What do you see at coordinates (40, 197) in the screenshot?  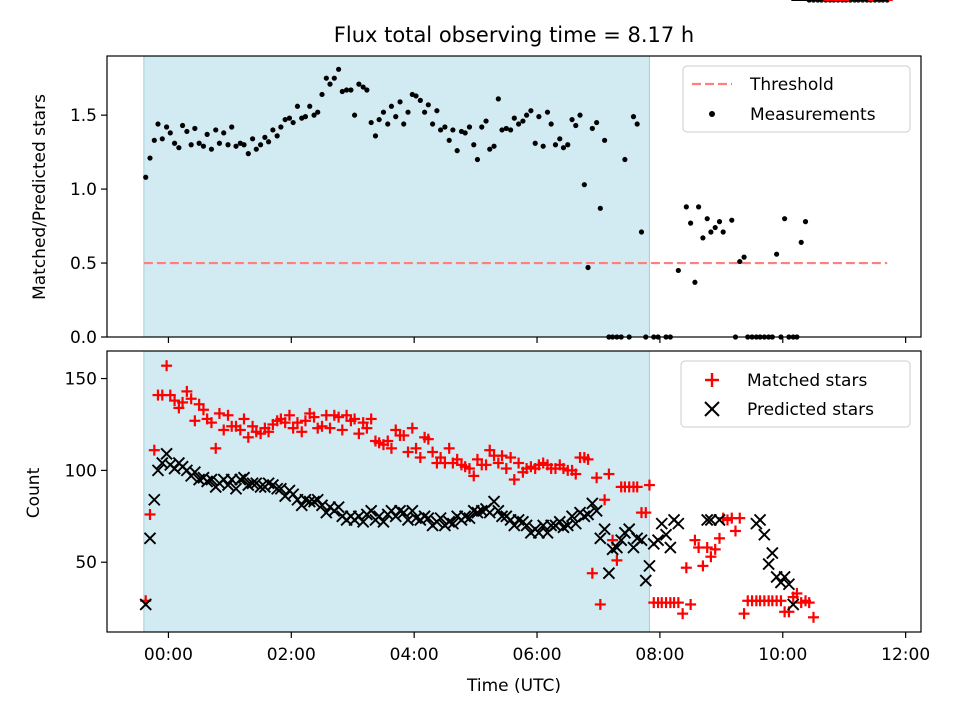 I see `top-y-axis-label: Matched/Predicted stars` at bounding box center [40, 197].